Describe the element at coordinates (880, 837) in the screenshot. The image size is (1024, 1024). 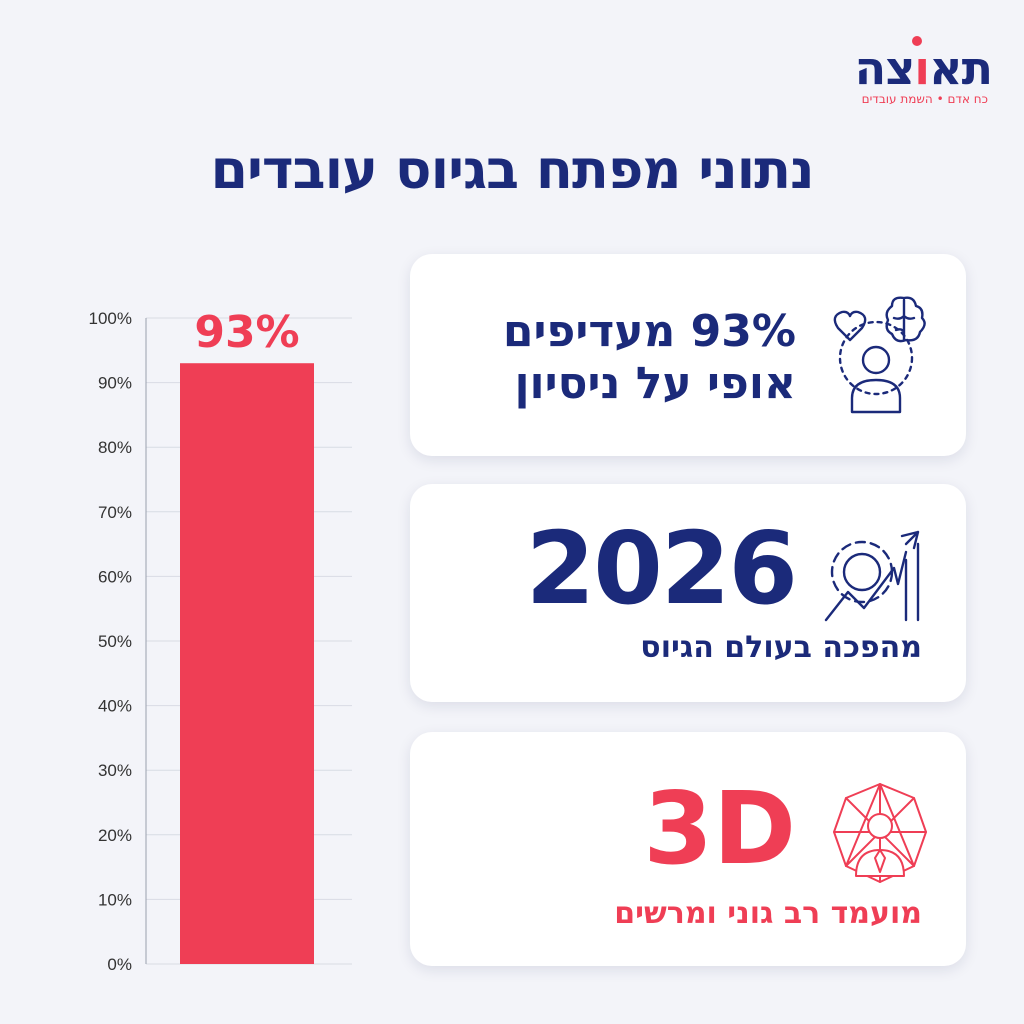
I see `network-person-icon` at that location.